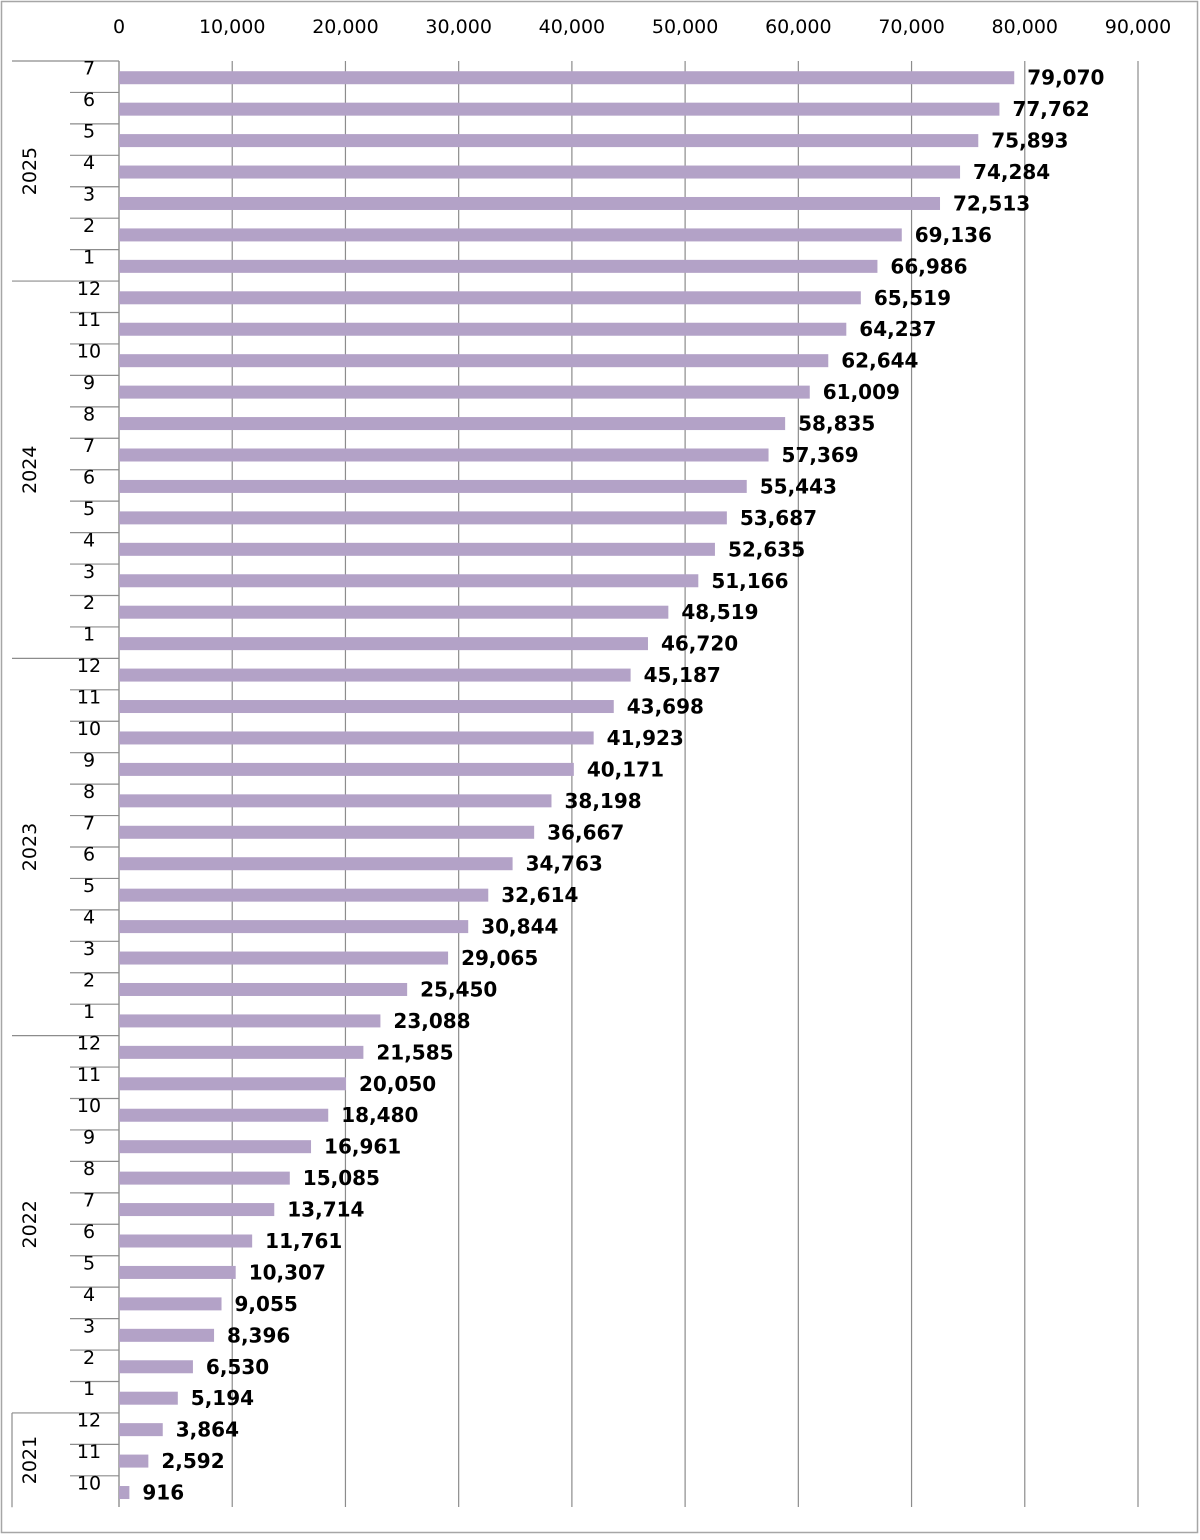 The height and width of the screenshot is (1540, 1200). I want to click on year-label: 2021, so click(30, 1460).